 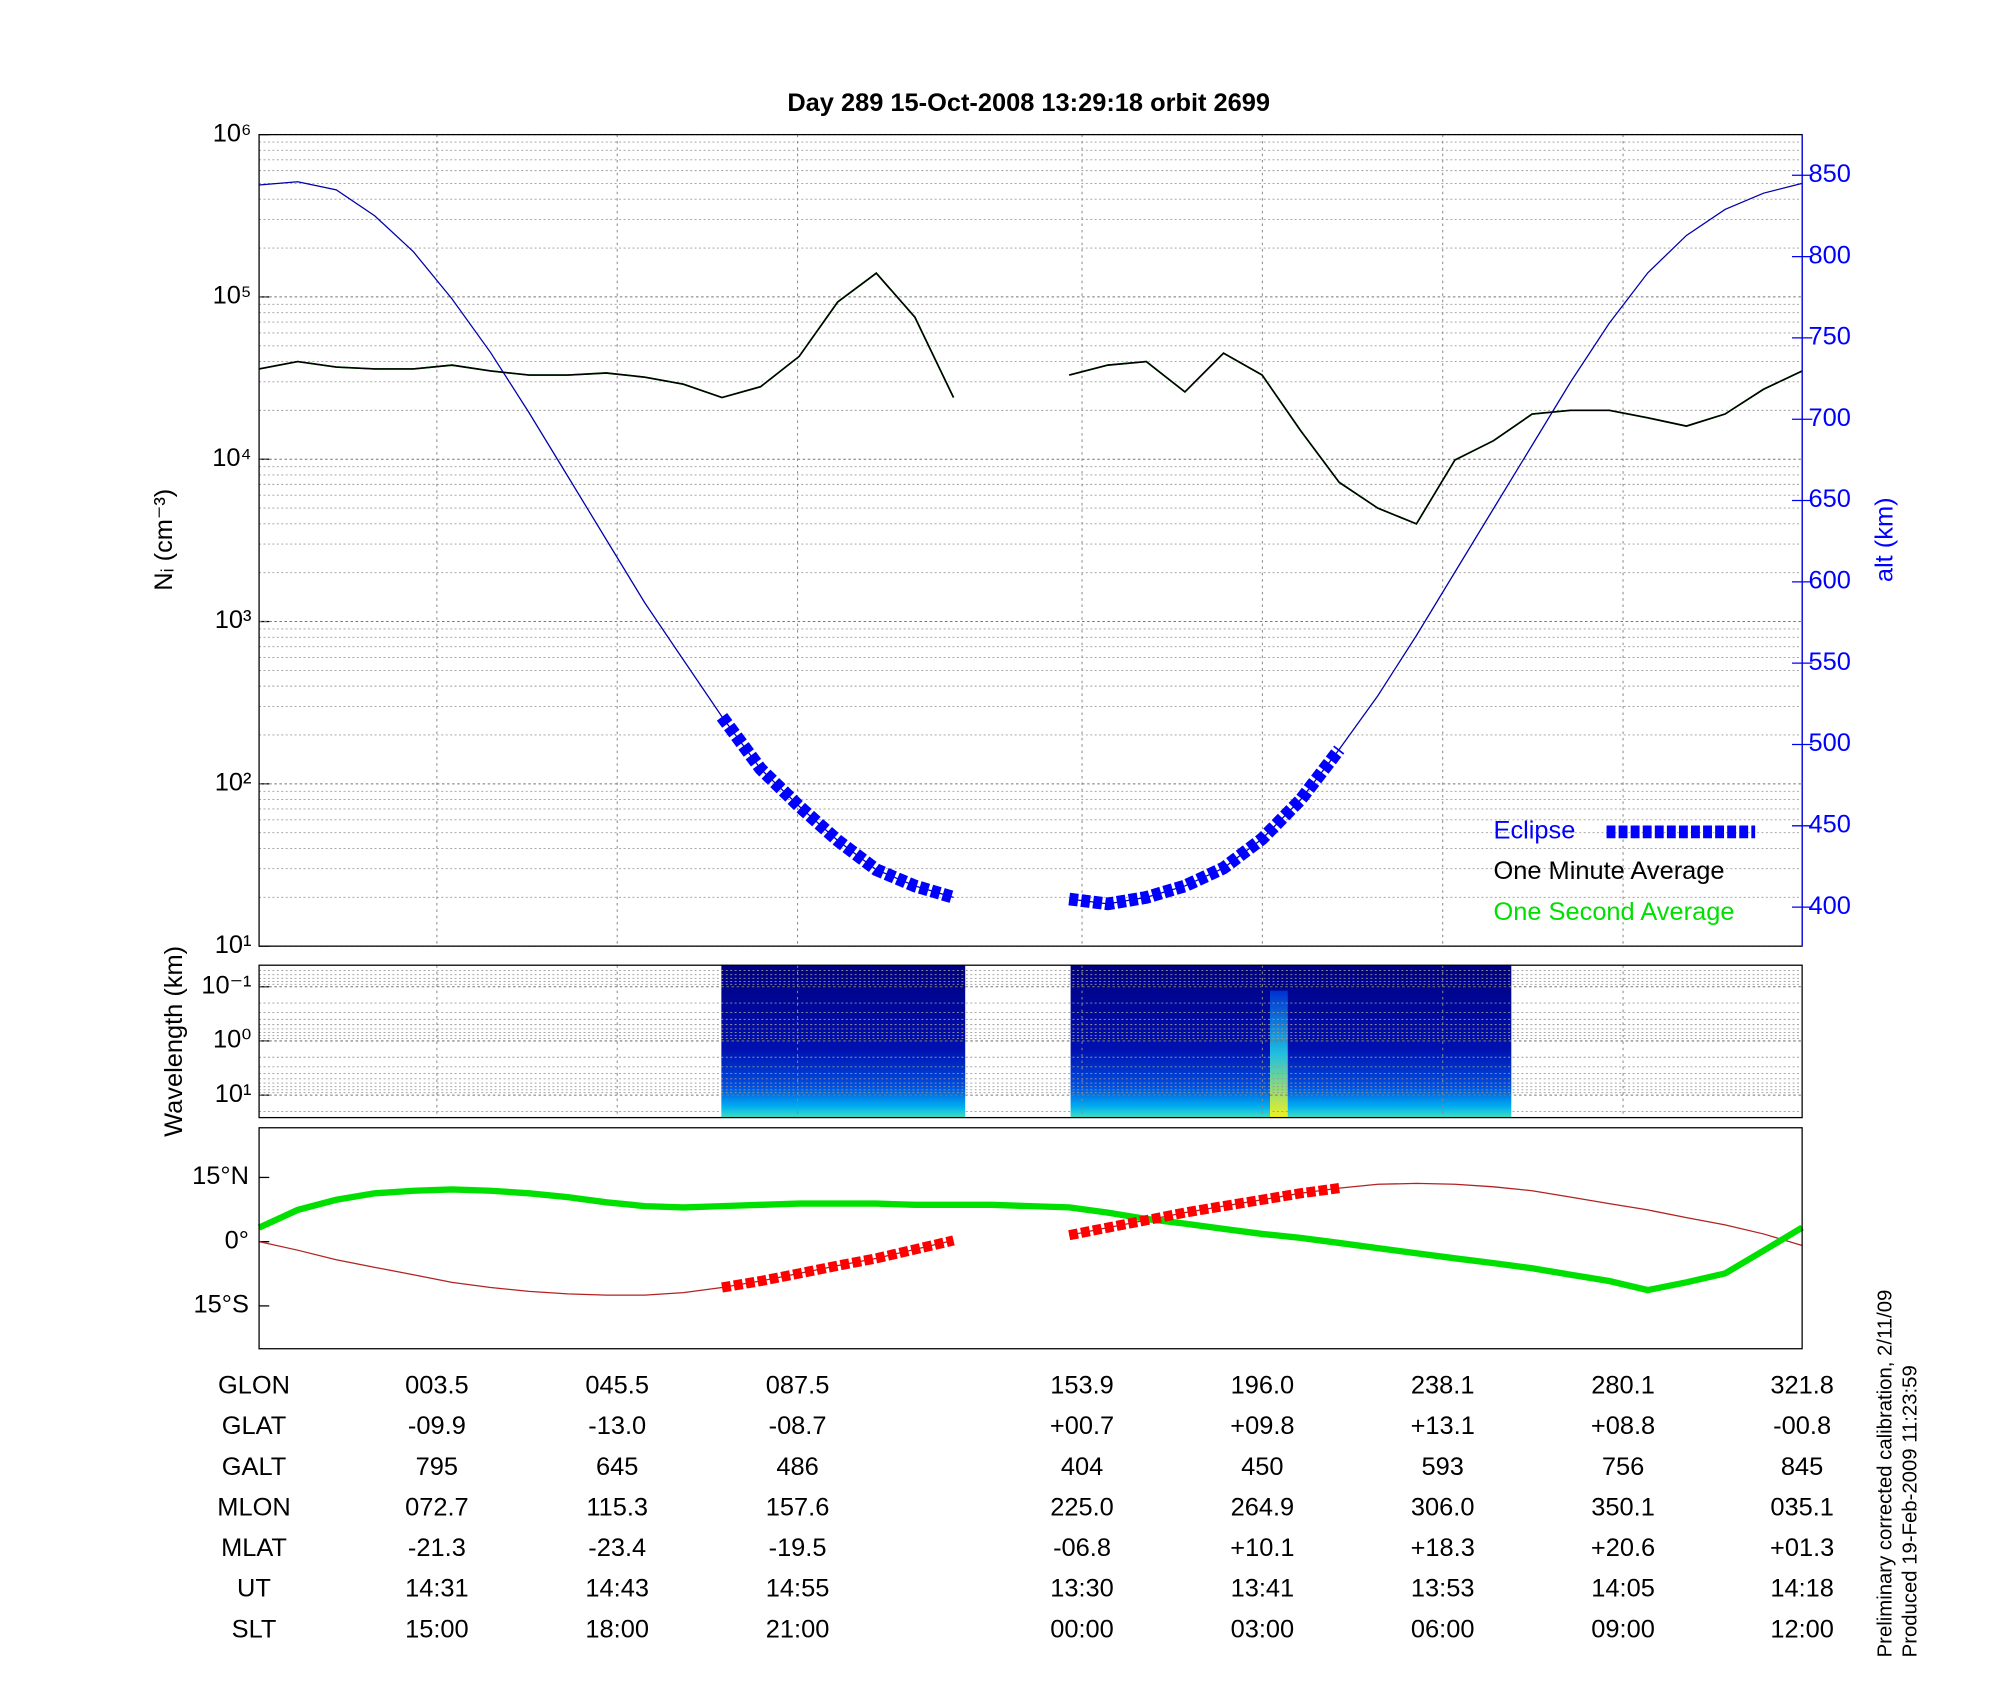 I want to click on table-cell: 045.5, so click(x=617, y=1386).